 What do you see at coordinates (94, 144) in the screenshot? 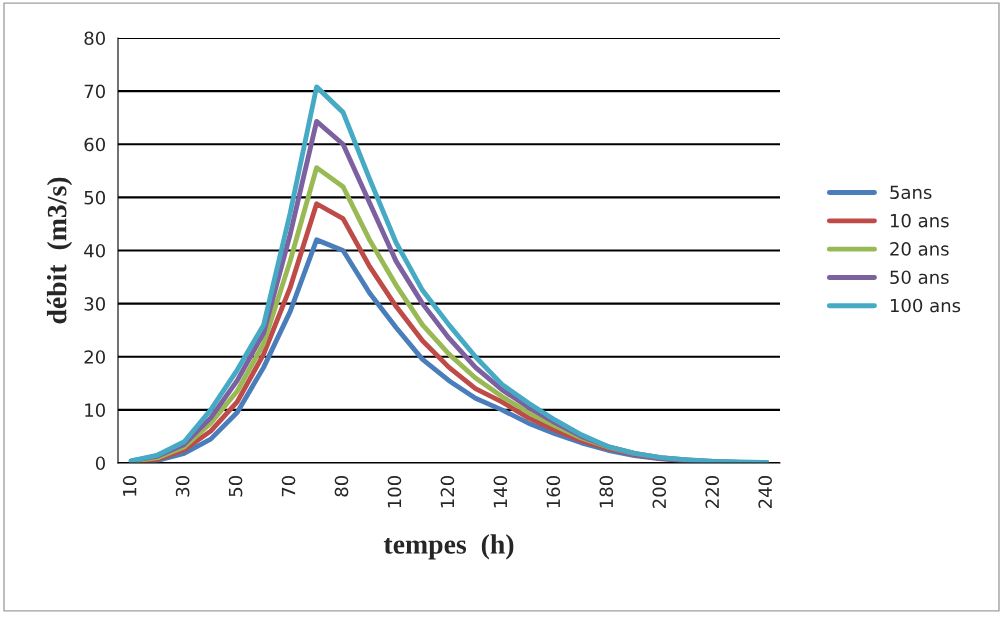
I see `y-tick-label: 60` at bounding box center [94, 144].